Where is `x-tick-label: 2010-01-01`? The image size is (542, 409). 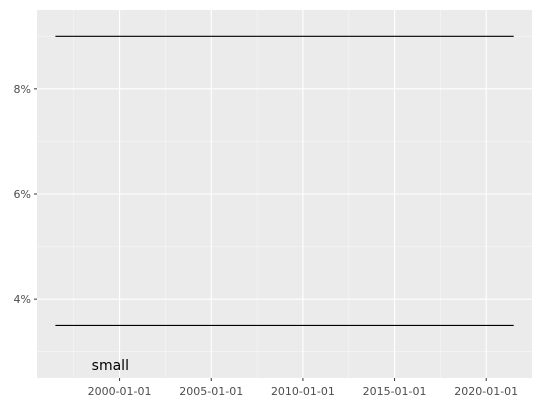
x-tick-label: 2010-01-01 is located at coordinates (303, 391).